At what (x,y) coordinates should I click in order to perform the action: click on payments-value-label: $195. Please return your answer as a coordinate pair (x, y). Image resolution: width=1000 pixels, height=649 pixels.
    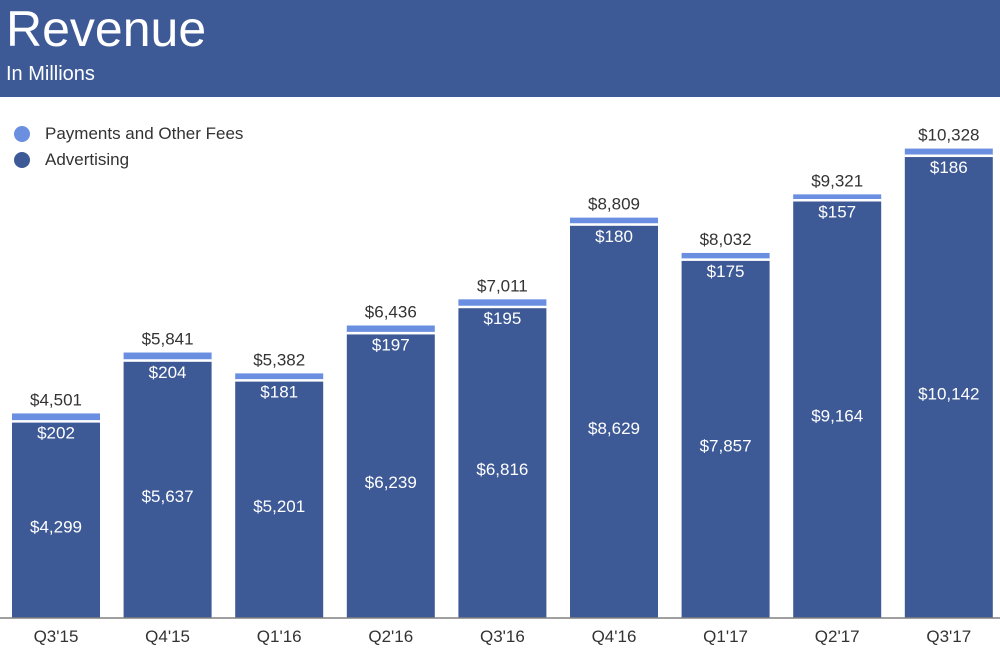
    Looking at the image, I should click on (502, 318).